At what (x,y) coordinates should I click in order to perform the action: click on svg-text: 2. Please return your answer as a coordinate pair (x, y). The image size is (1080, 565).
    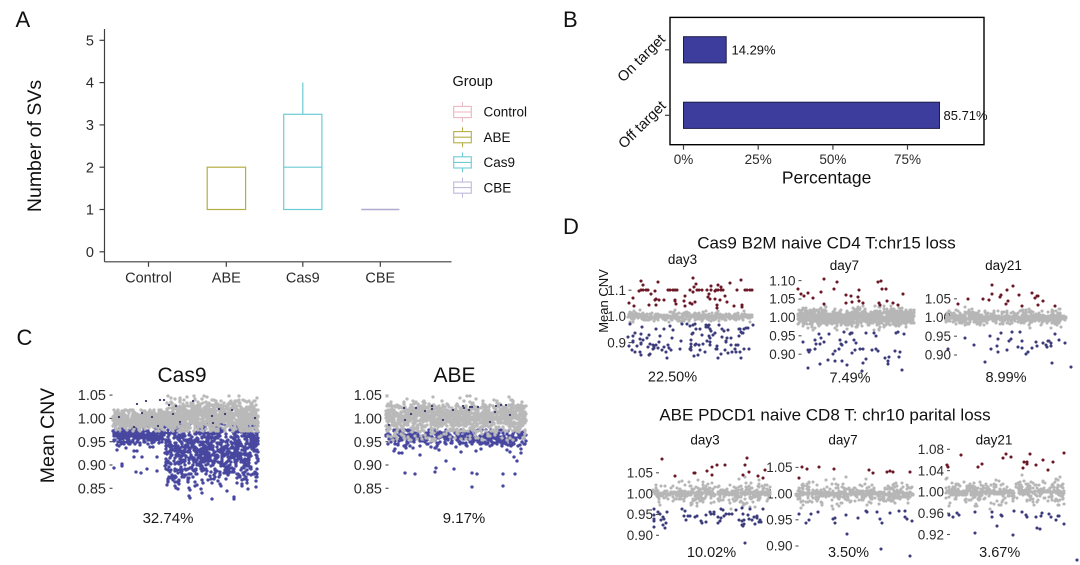
    Looking at the image, I should click on (90, 168).